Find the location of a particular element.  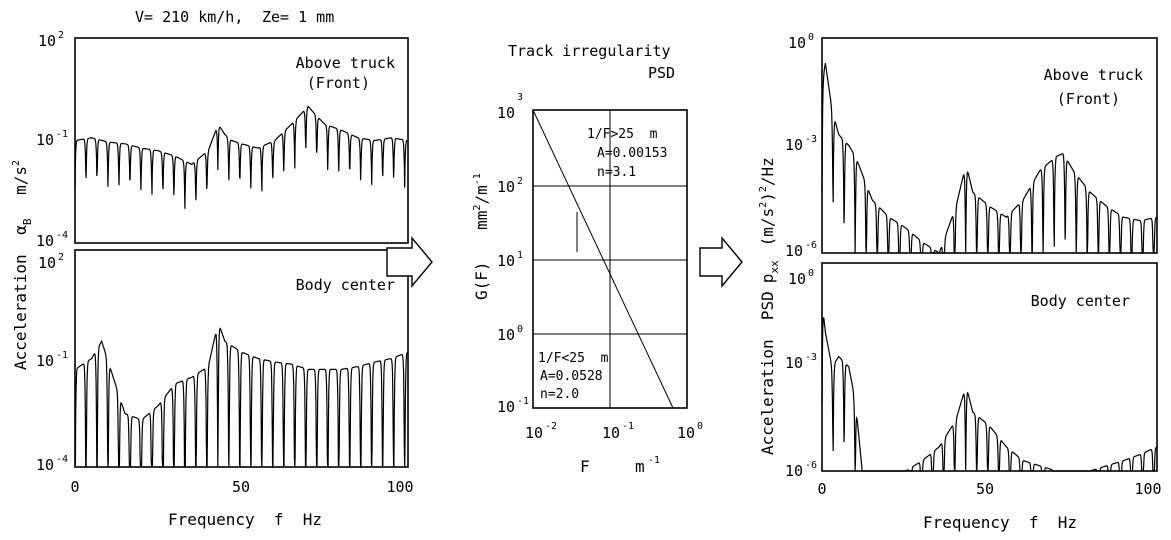

svg-text: Acceleration PSDpxx(m/s2)2/Hz is located at coordinates (769, 306).